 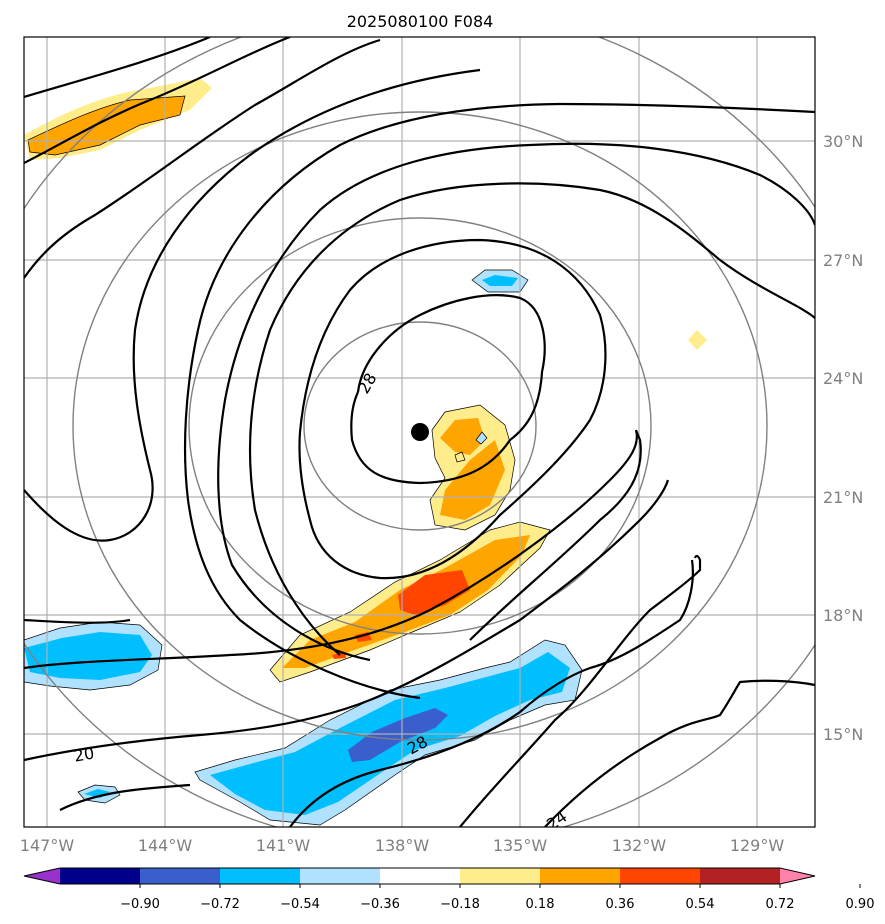 I want to click on colorbar-tick-label: 0.18, so click(x=540, y=904).